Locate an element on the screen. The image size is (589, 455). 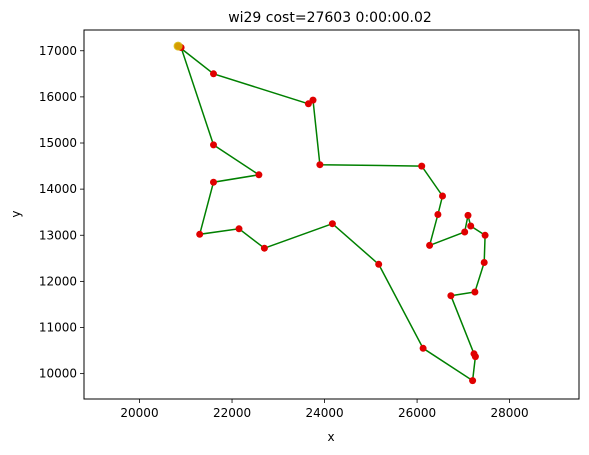
y-tick-label: 16000 is located at coordinates (58, 97).